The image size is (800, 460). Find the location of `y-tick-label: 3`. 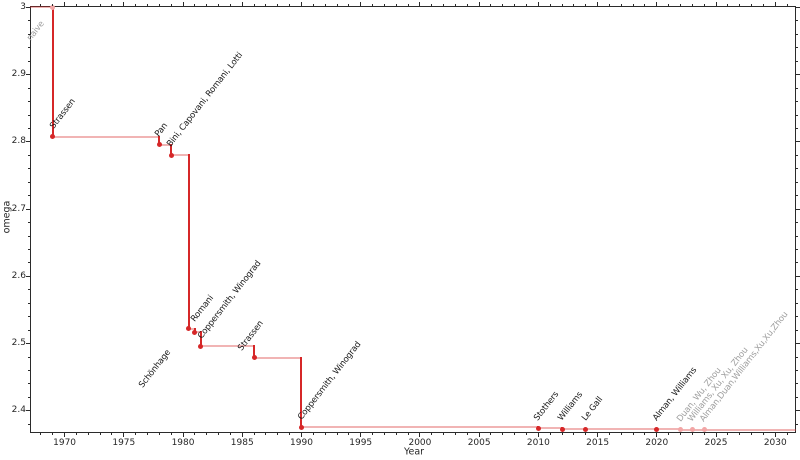

y-tick-label: 3 is located at coordinates (23, 6).